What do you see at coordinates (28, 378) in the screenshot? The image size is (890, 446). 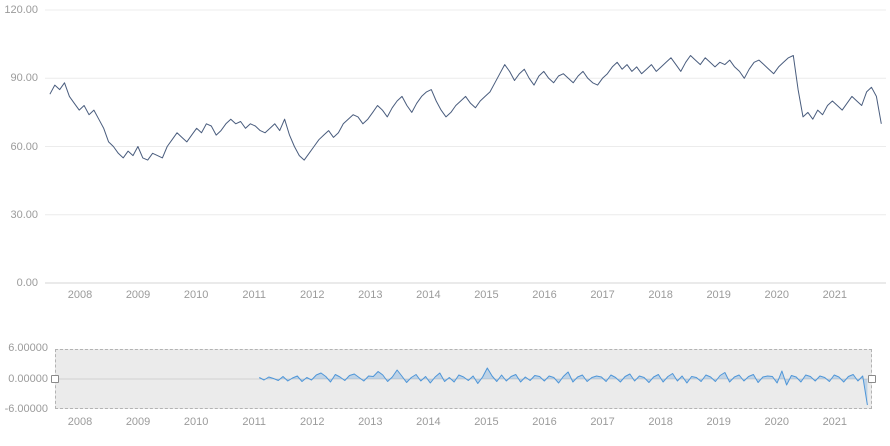 I see `y-axis-tick-label: 0.00000` at bounding box center [28, 378].